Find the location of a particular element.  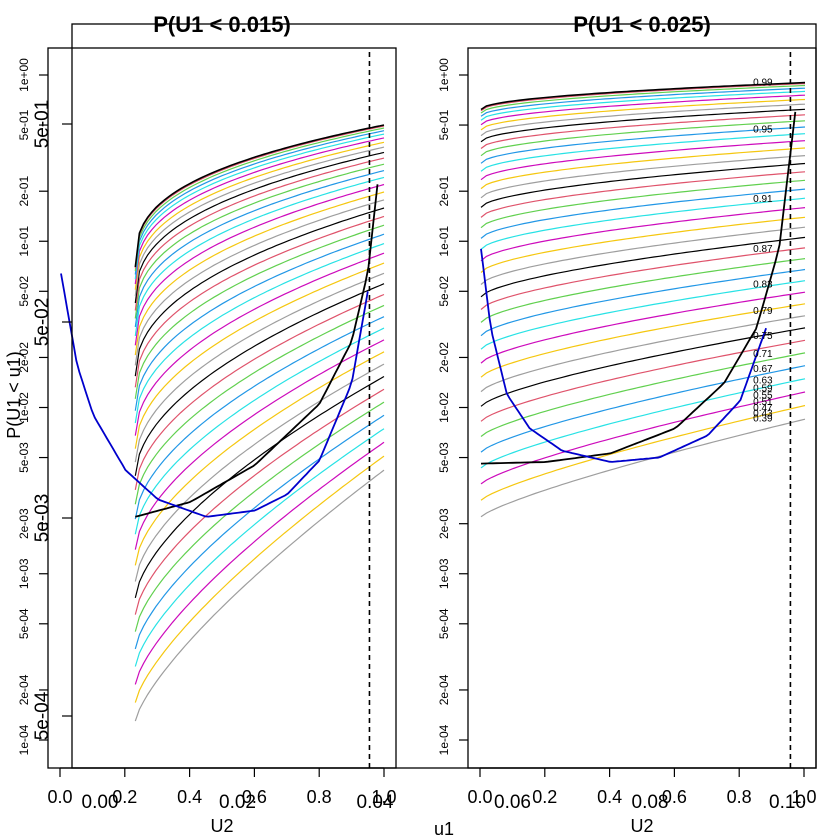

panel2-curve-label: 0.43 is located at coordinates (763, 414).